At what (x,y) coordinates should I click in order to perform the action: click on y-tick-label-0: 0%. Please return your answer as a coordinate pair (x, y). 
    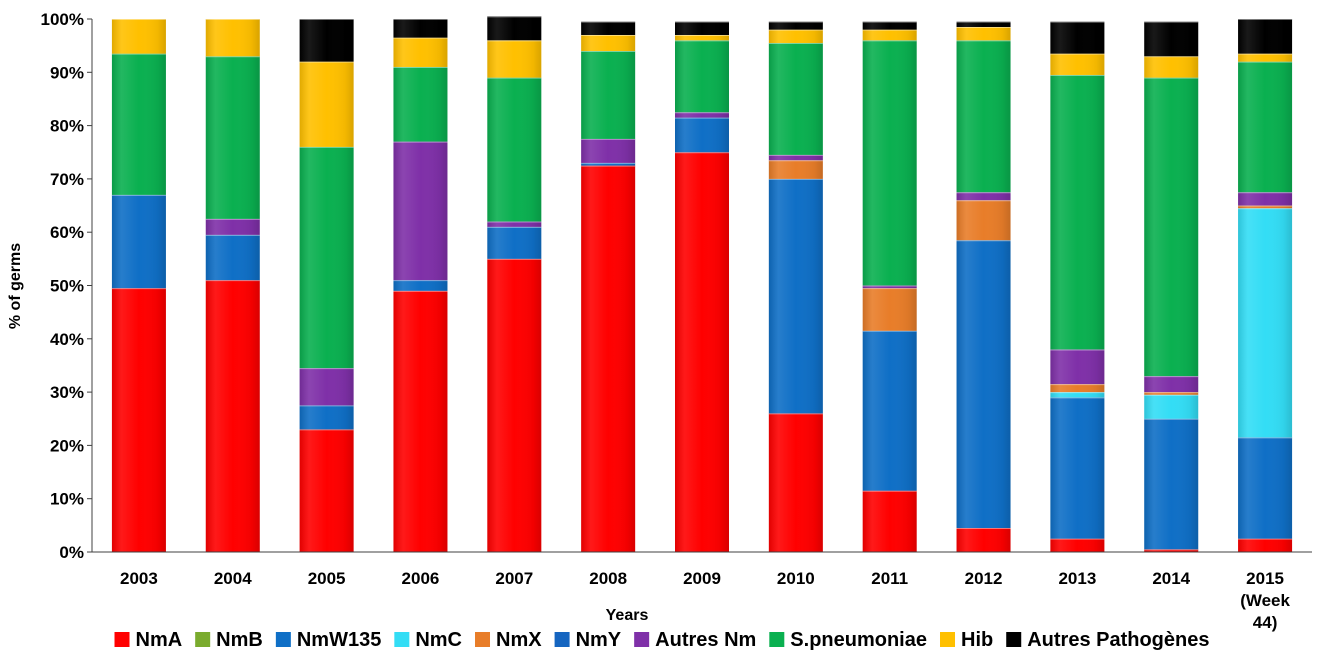
    Looking at the image, I should click on (71, 552).